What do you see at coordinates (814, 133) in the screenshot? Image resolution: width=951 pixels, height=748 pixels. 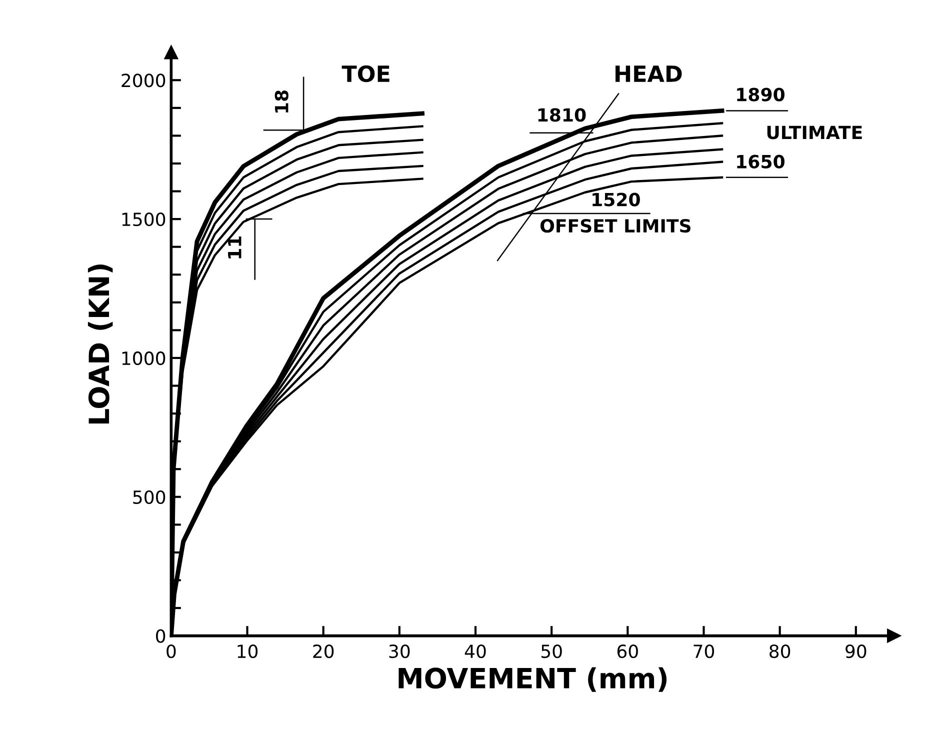 I see `annotation: ULTIMATE` at bounding box center [814, 133].